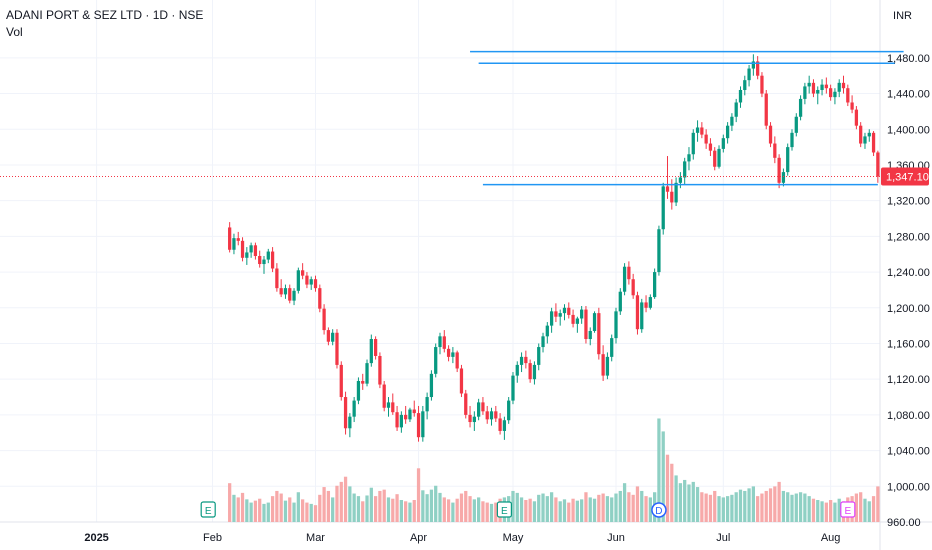  Describe the element at coordinates (14, 32) in the screenshot. I see `volume-indicator-label: Vol` at that location.